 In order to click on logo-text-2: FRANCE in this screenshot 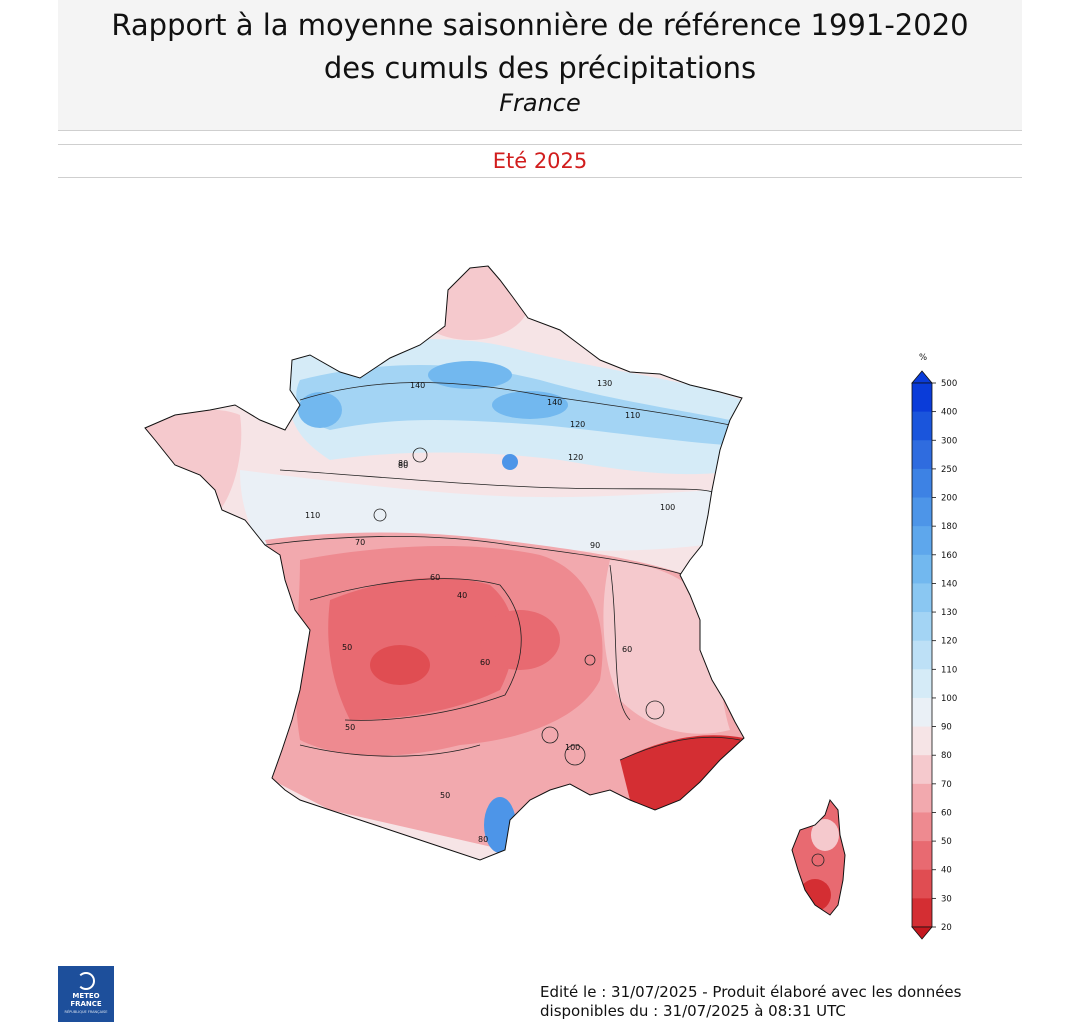, I will do `click(86, 1004)`.